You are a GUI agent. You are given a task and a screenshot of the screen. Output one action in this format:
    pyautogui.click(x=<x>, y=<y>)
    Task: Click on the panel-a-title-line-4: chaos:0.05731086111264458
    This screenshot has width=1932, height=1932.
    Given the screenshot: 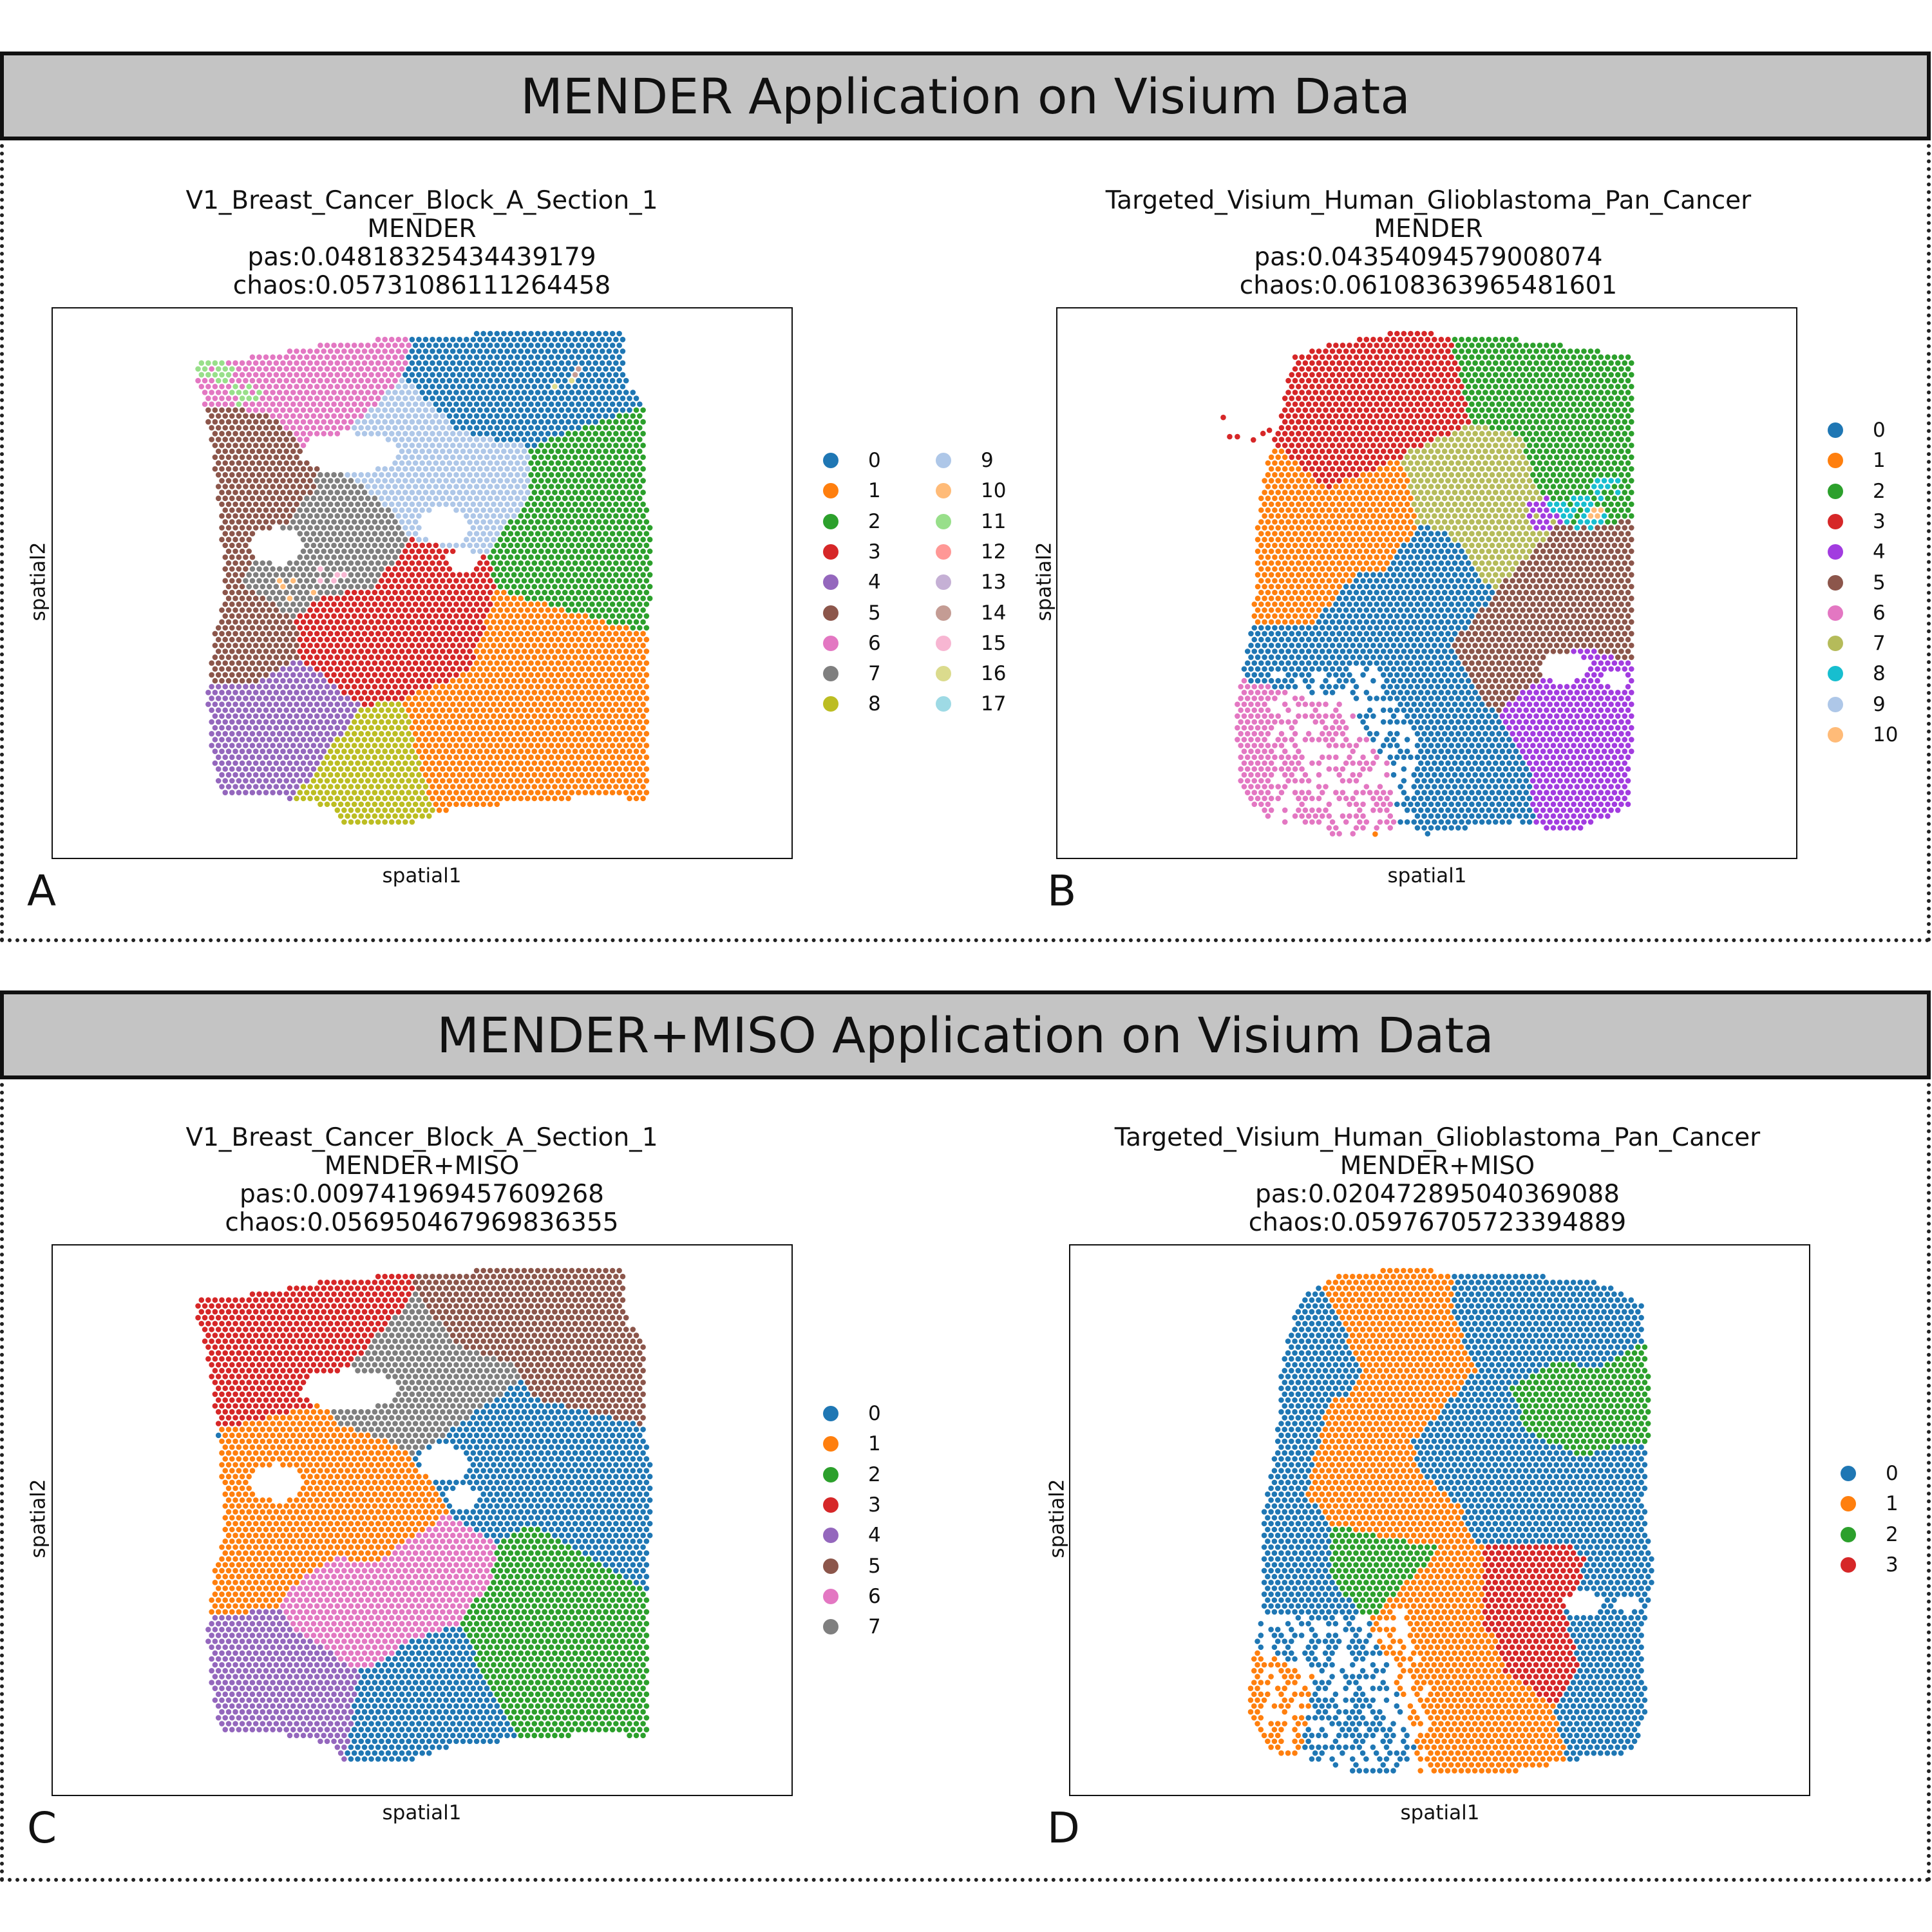 What is the action you would take?
    pyautogui.click(x=421, y=285)
    